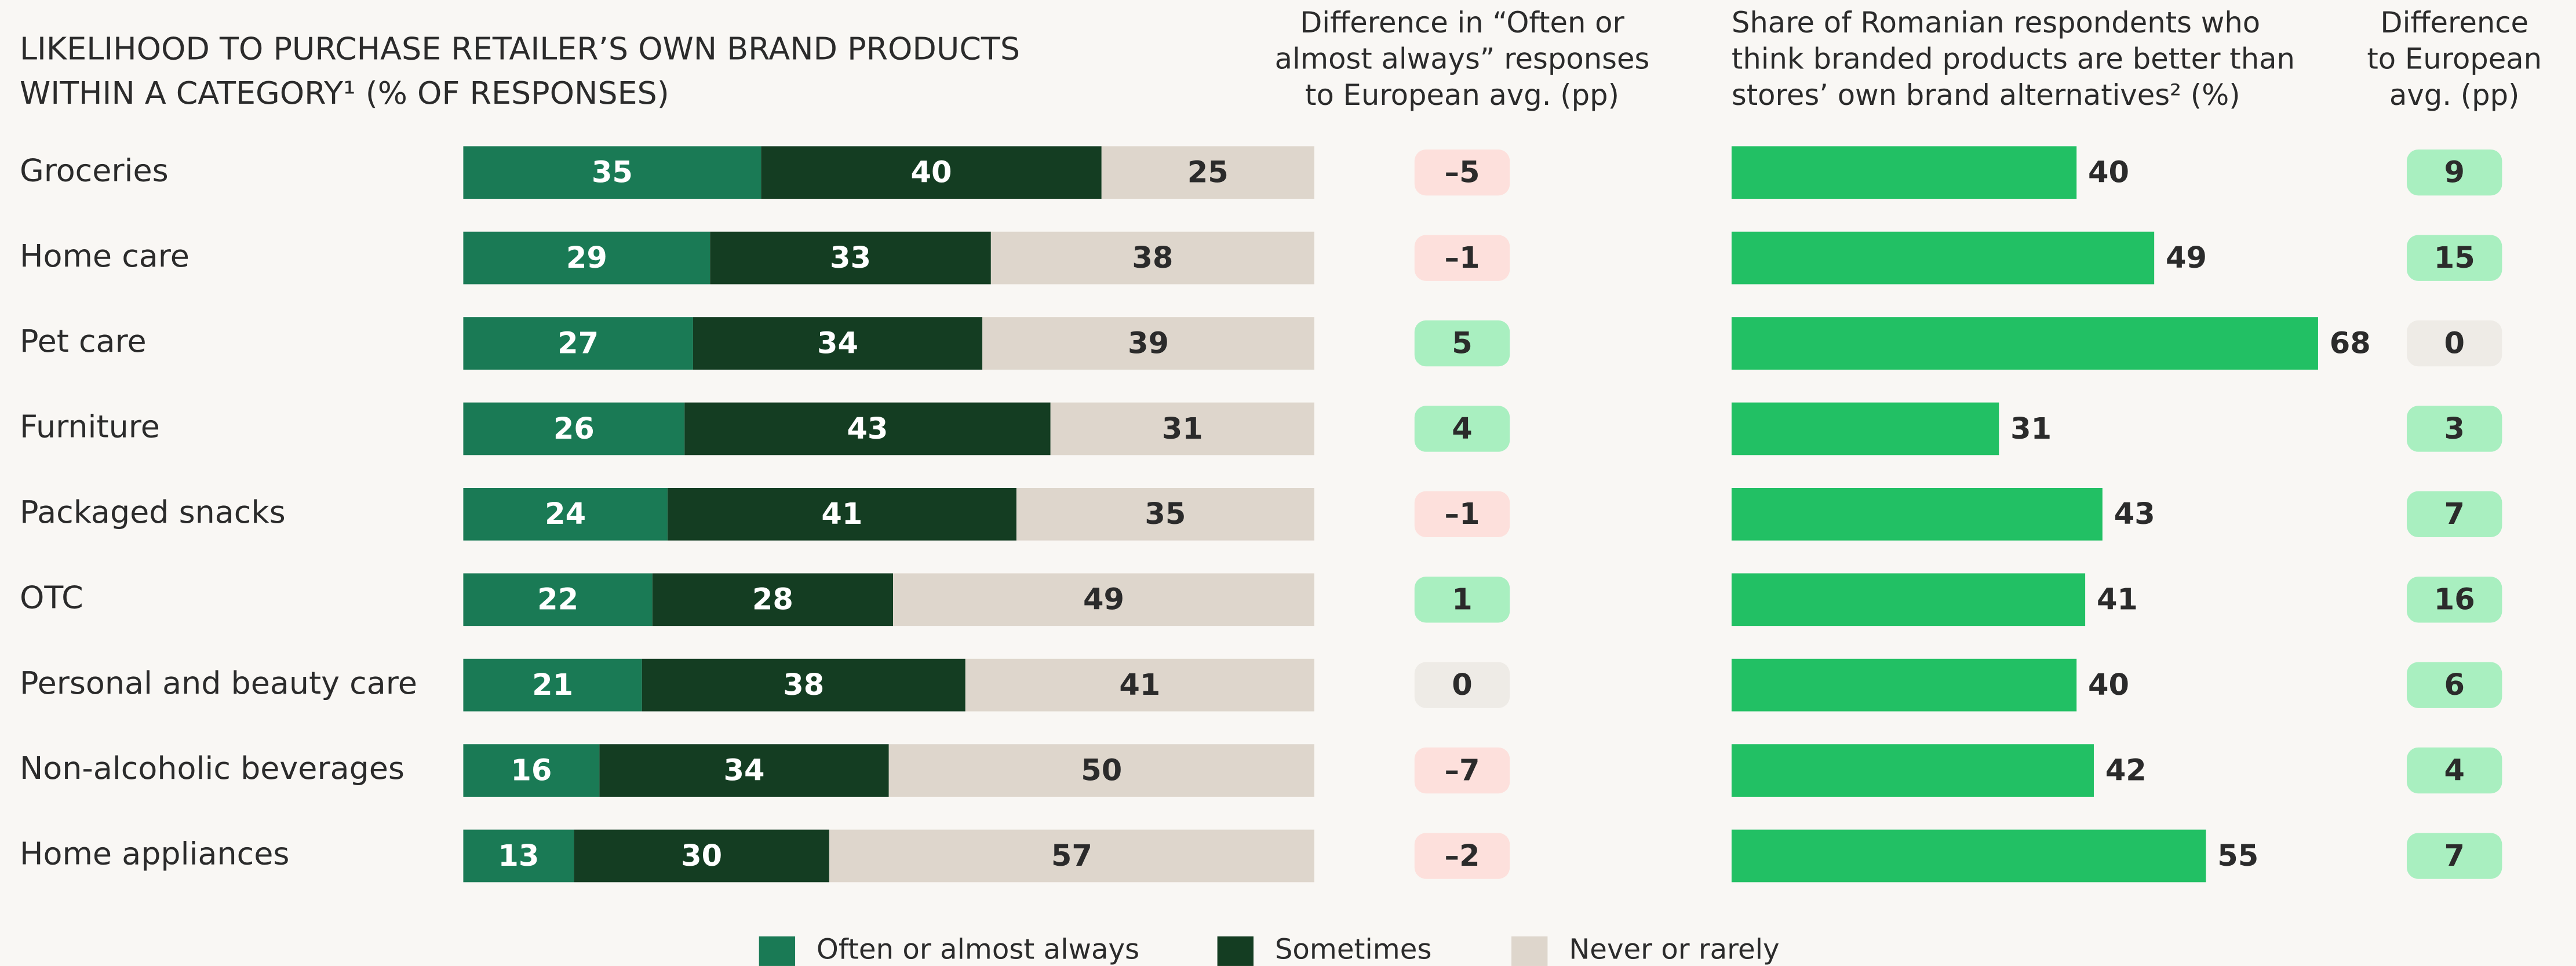 The height and width of the screenshot is (966, 2576). I want to click on value-label: 25, so click(1208, 173).